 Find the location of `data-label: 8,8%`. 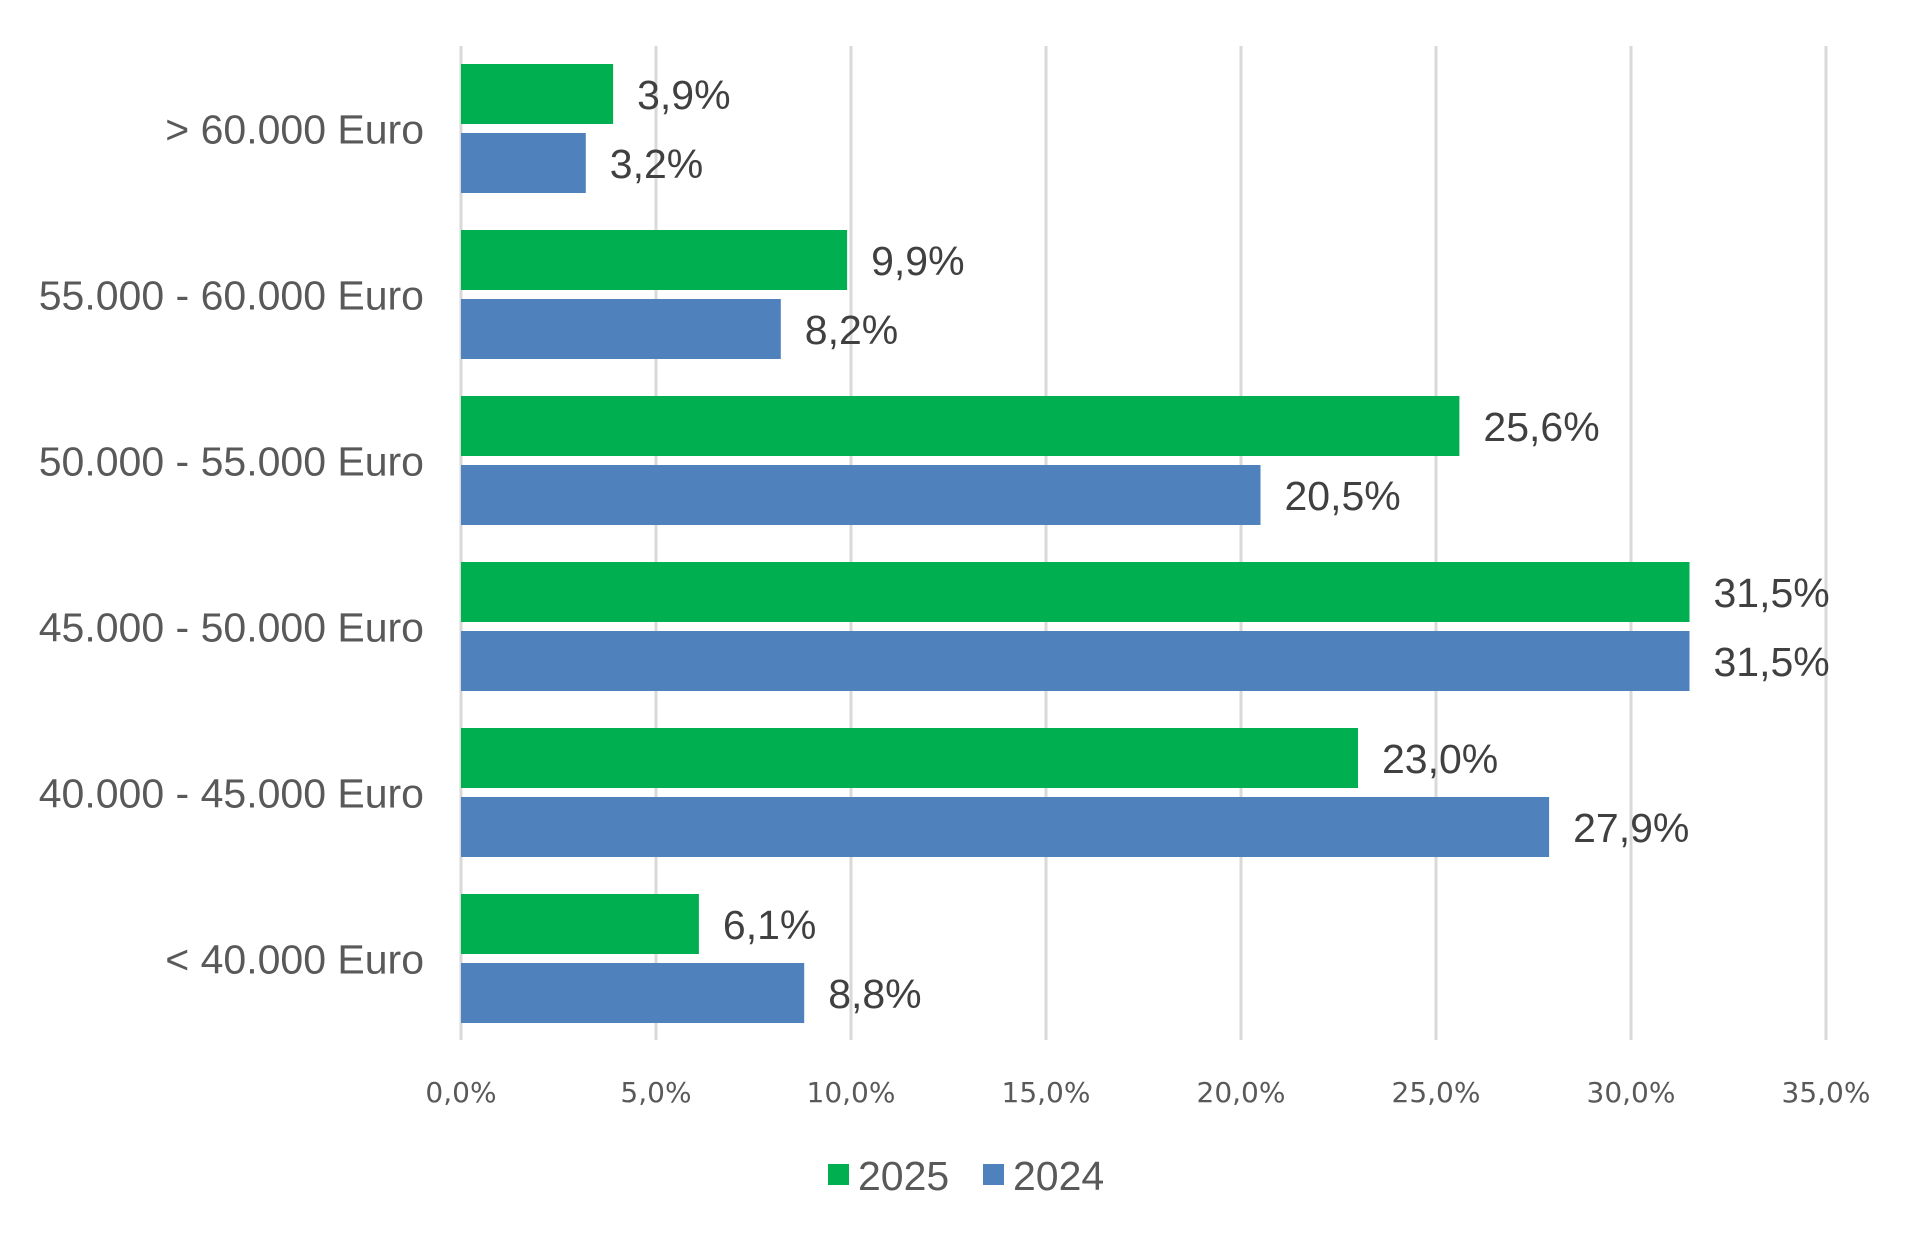

data-label: 8,8% is located at coordinates (874, 994).